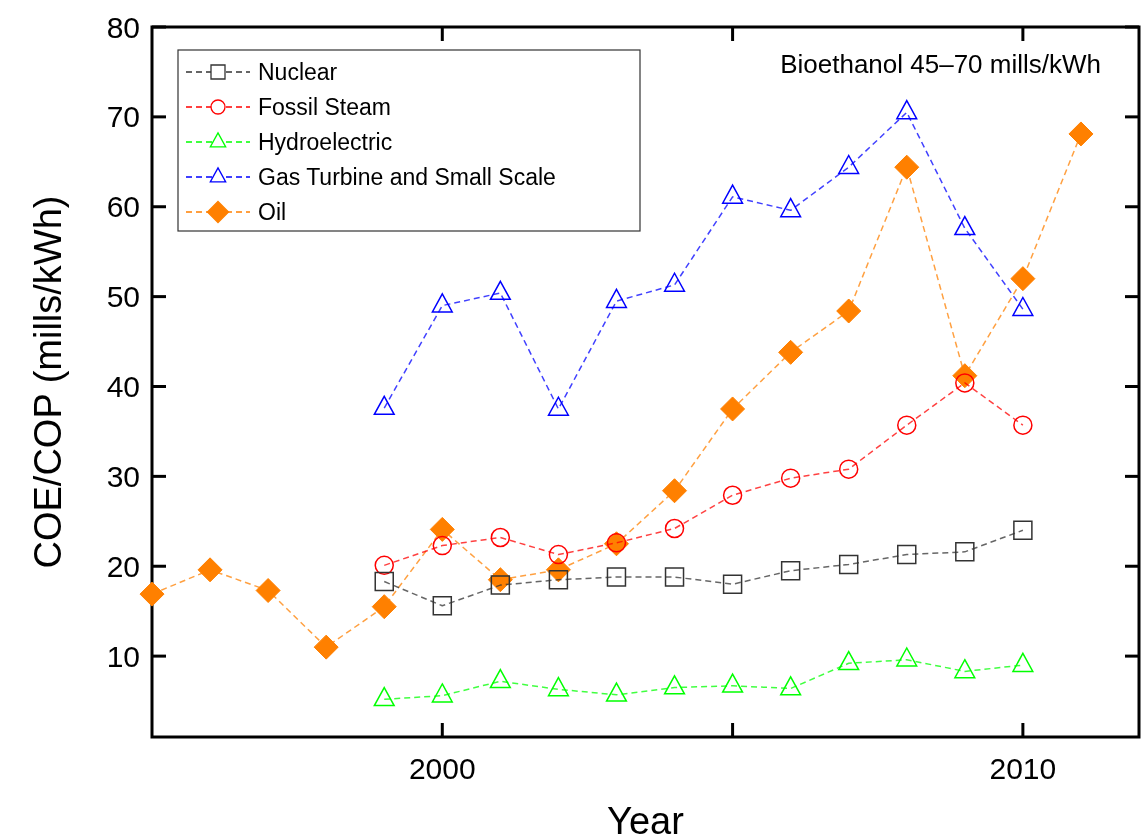 The height and width of the screenshot is (840, 1141). I want to click on y-tick-label: 50, so click(123, 297).